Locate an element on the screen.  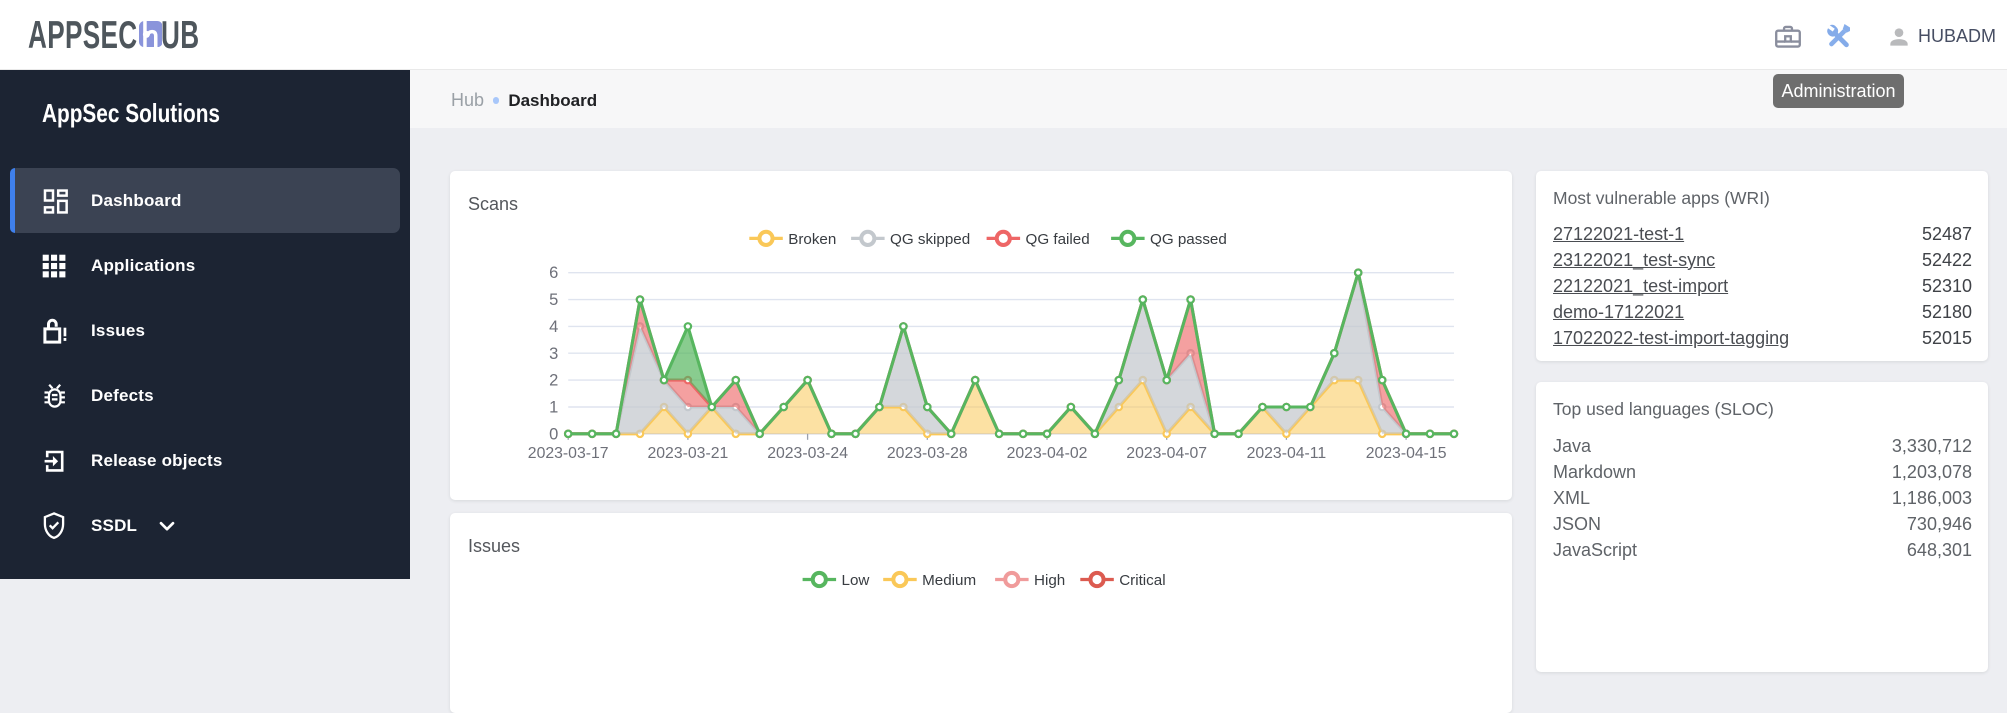
svg-text: 2 is located at coordinates (553, 381).